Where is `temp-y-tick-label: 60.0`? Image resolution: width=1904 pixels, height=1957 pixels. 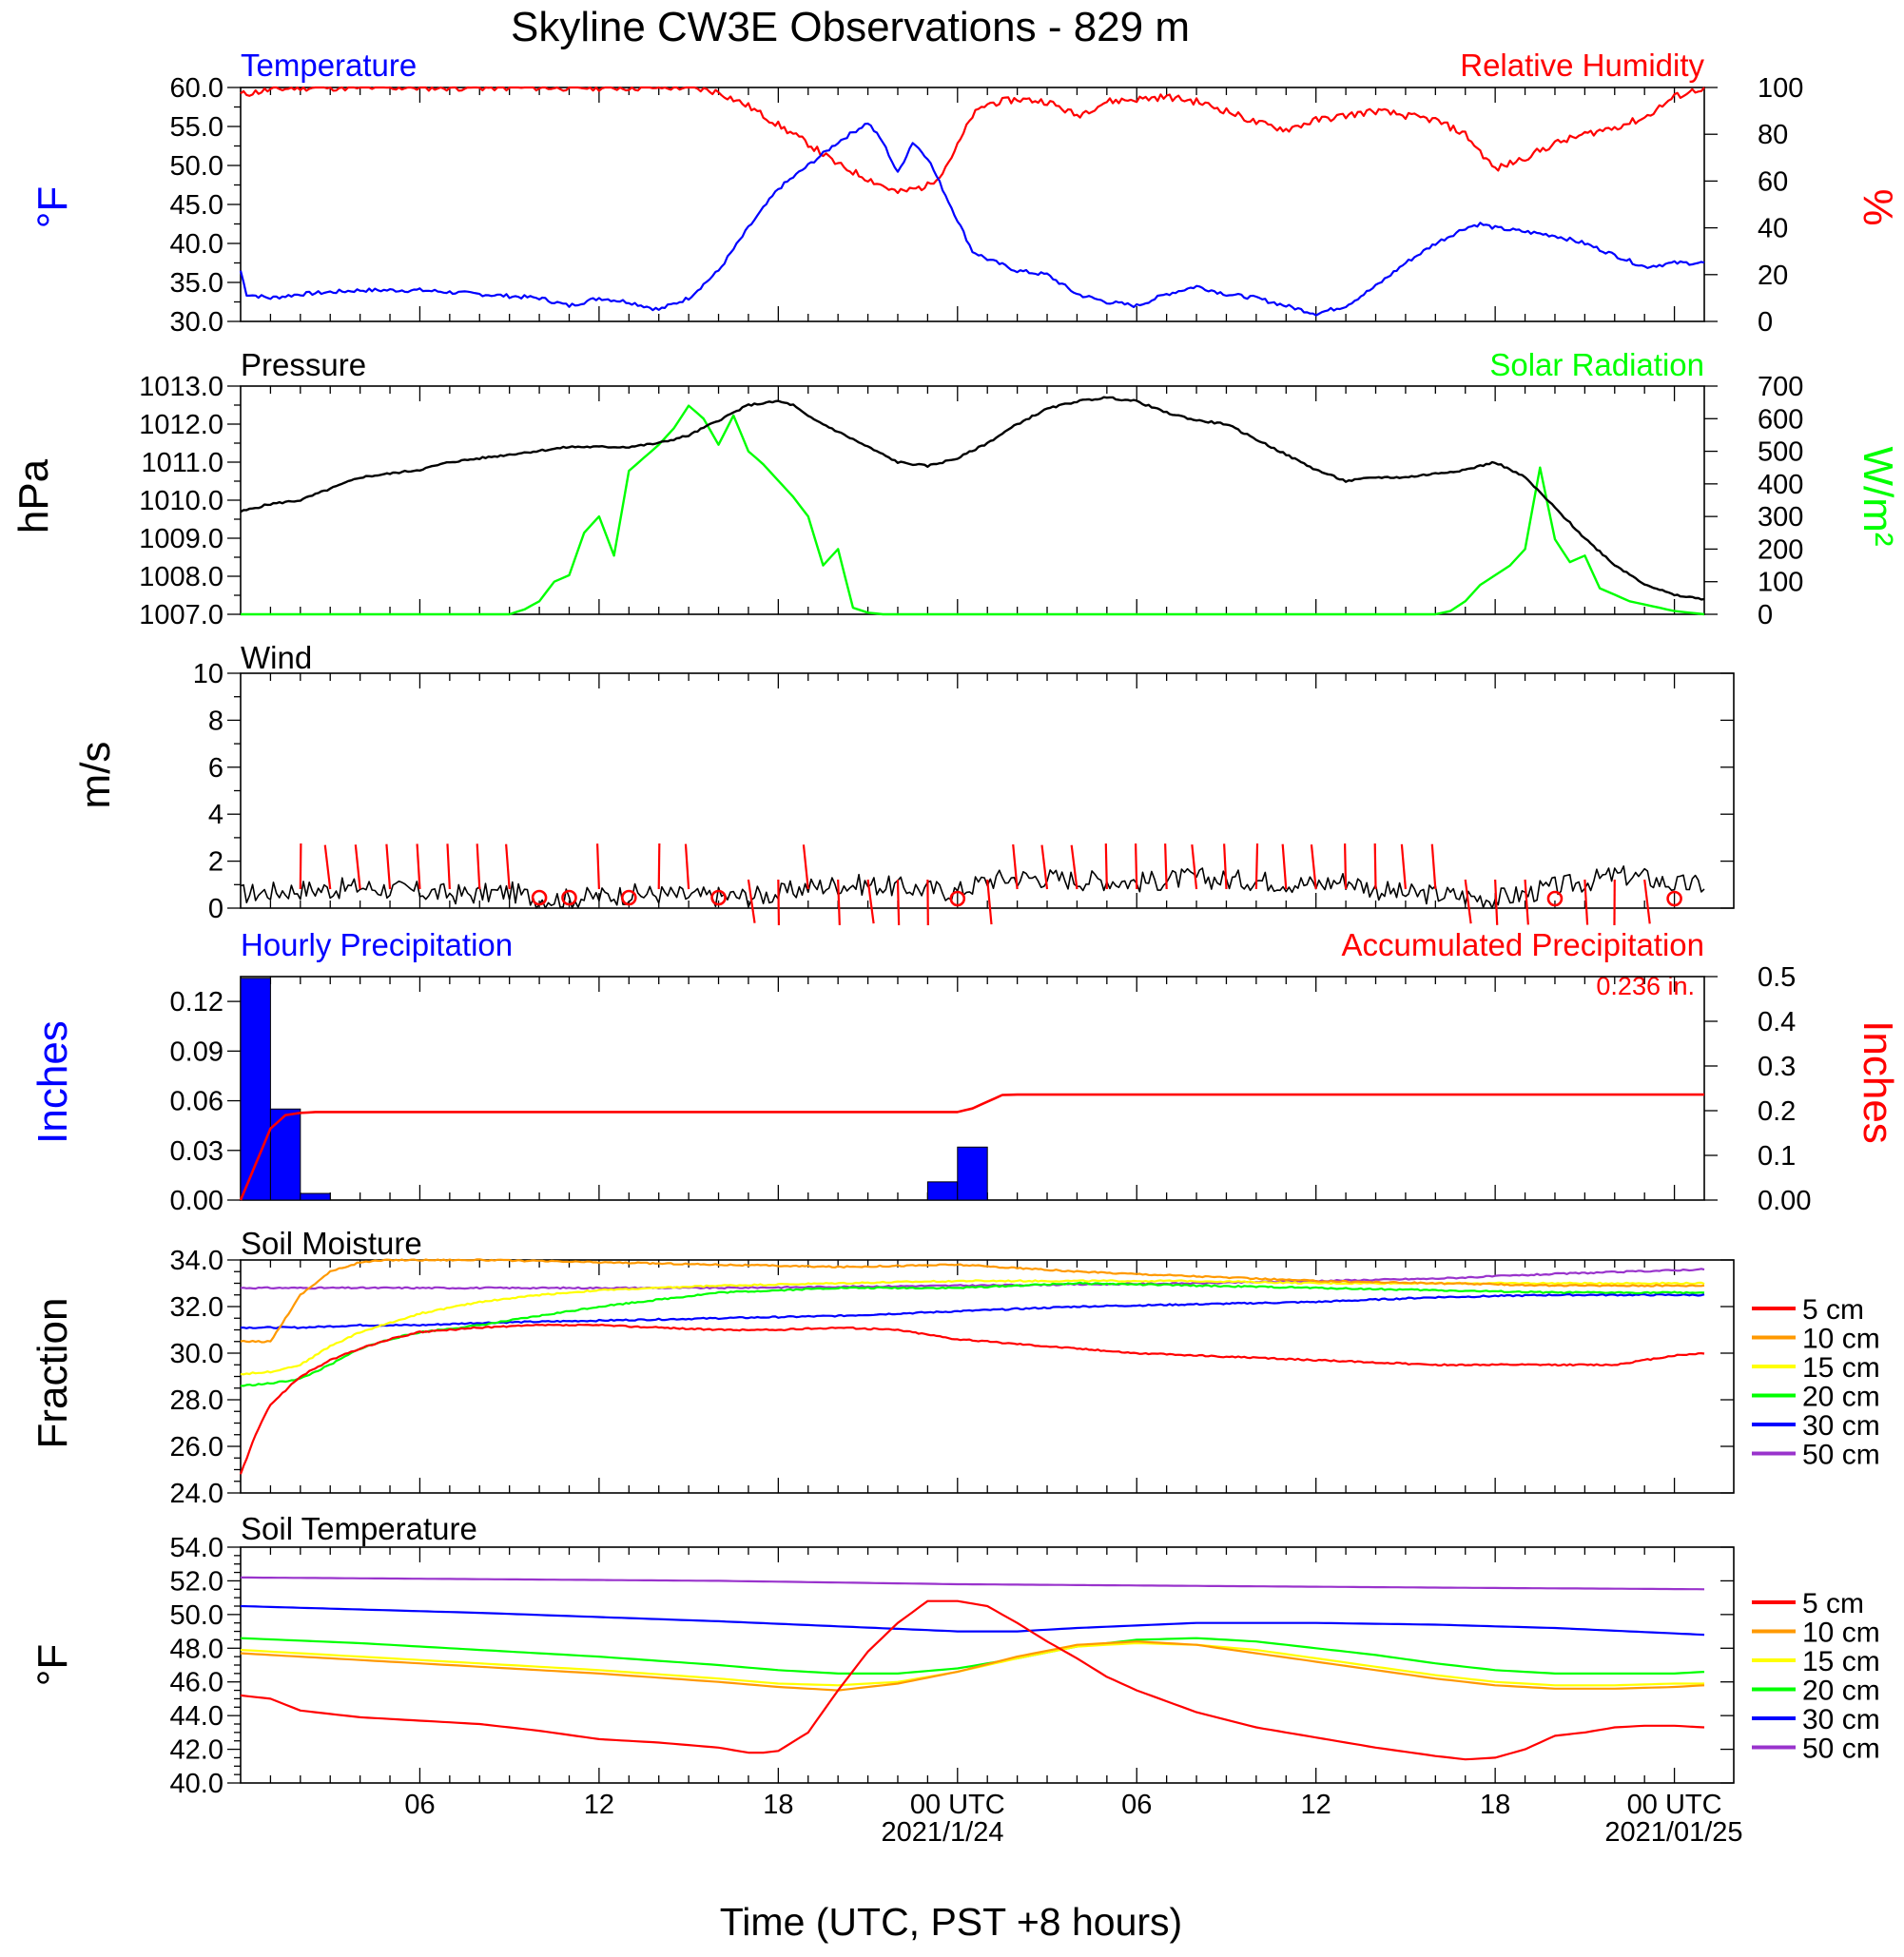
temp-y-tick-label: 60.0 is located at coordinates (196, 88).